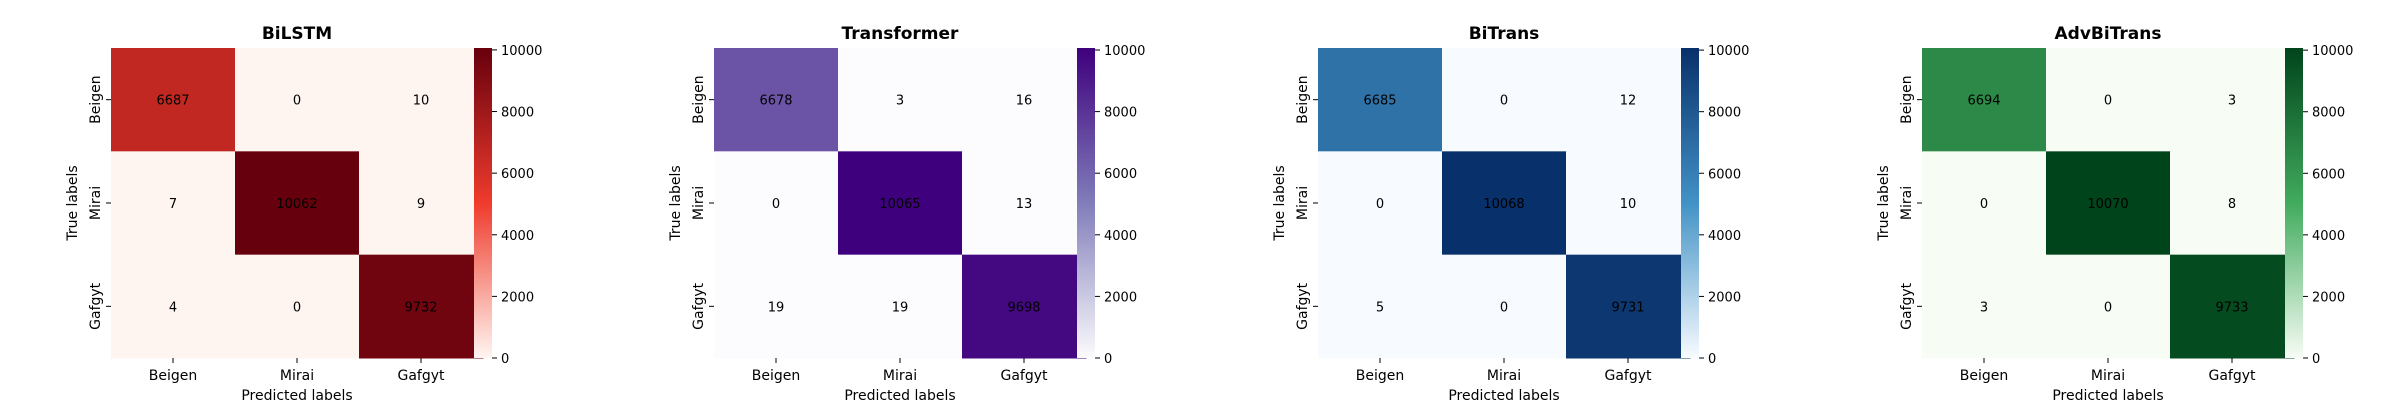 Image resolution: width=2400 pixels, height=400 pixels. I want to click on cell-value-label: 8, so click(2232, 204).